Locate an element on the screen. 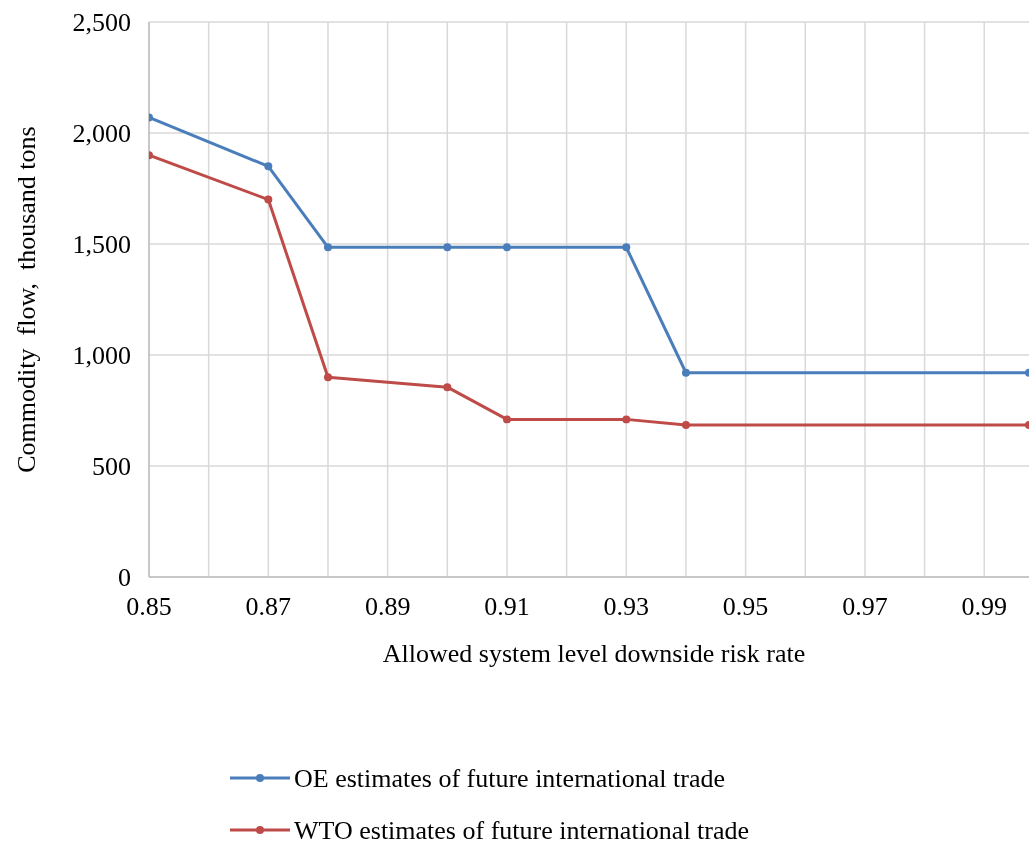 This screenshot has width=1029, height=844. x-tick-label: 0.99 is located at coordinates (984, 606).